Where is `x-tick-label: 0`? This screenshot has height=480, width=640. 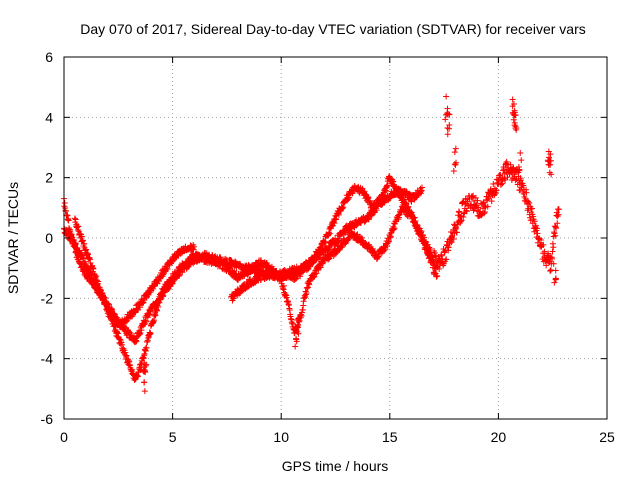
x-tick-label: 0 is located at coordinates (64, 437).